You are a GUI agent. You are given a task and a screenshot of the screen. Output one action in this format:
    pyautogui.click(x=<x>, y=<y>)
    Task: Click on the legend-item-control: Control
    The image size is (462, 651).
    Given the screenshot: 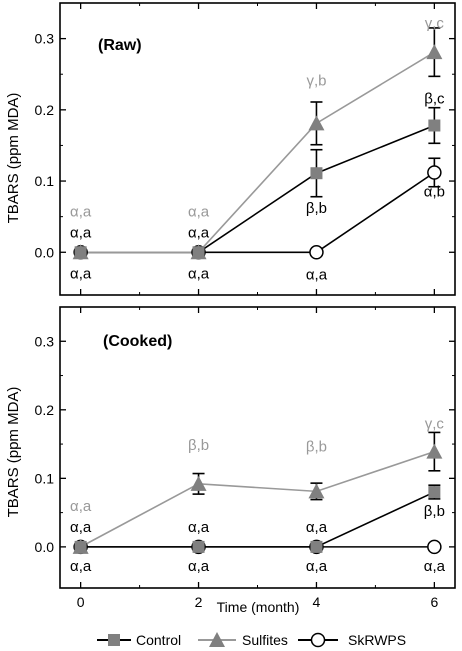 What is the action you would take?
    pyautogui.click(x=139, y=640)
    